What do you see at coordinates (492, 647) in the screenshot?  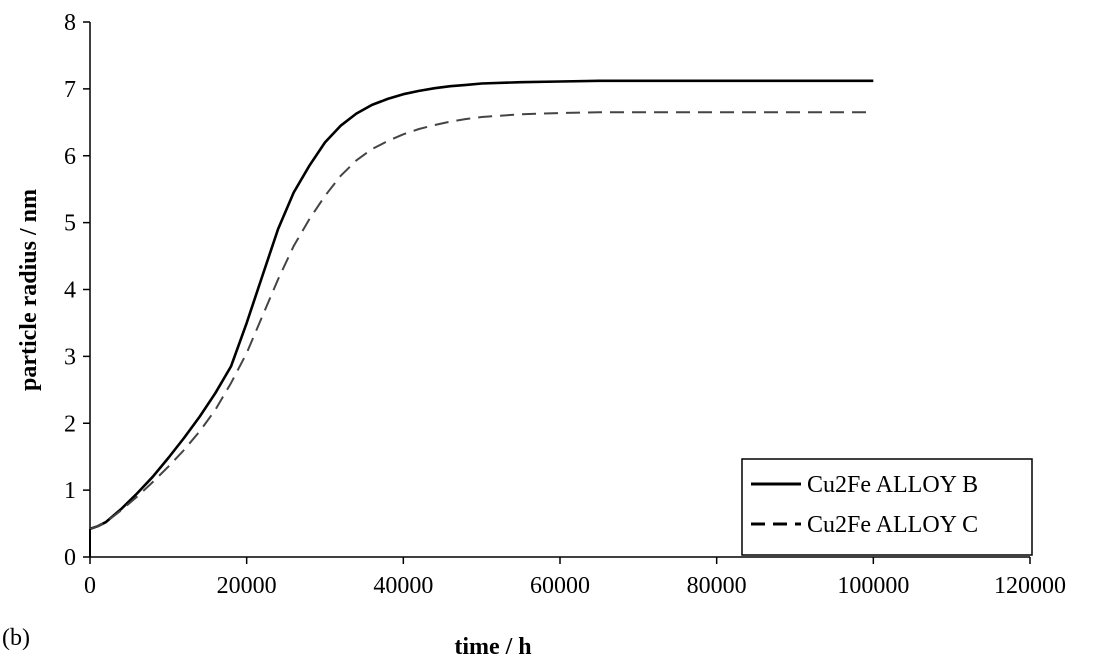 I see `x-axis-title: time / h` at bounding box center [492, 647].